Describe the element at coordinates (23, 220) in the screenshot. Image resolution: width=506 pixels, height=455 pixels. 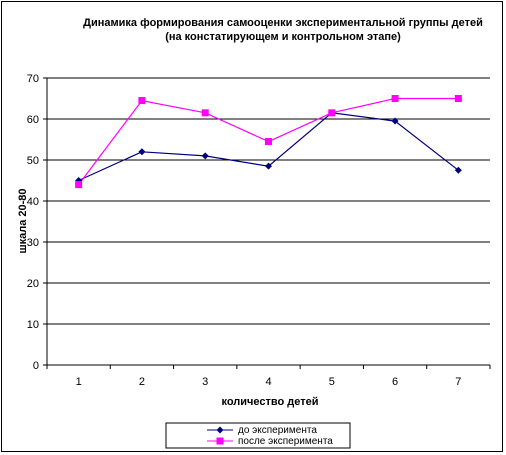
I see `y-axis-title: шкала 20-80` at that location.